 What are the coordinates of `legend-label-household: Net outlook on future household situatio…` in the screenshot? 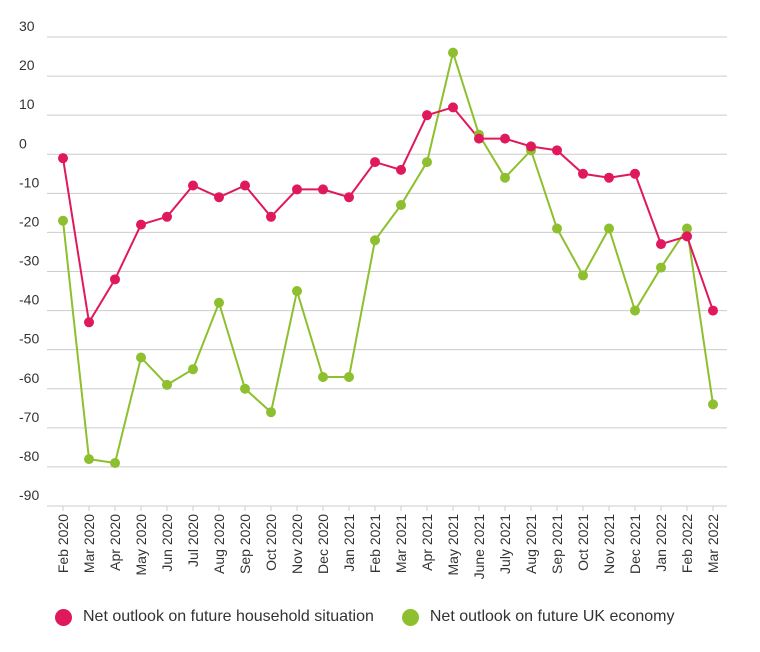 It's located at (228, 616).